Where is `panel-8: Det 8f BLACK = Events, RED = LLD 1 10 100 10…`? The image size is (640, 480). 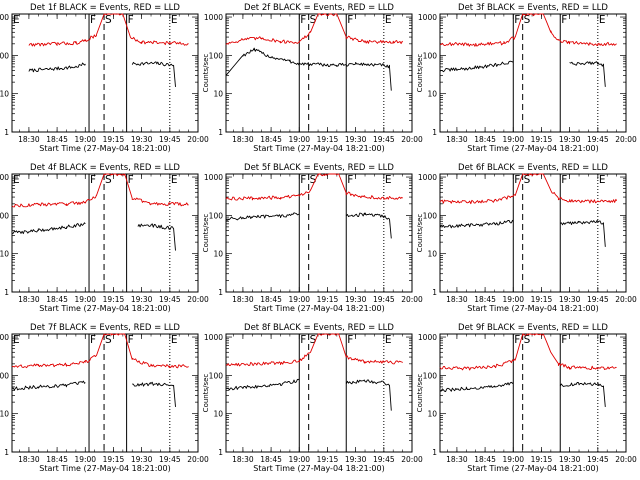
panel-8: Det 8f BLACK = Events, RED = LLD 1 10 100 10… is located at coordinates (312, 398).